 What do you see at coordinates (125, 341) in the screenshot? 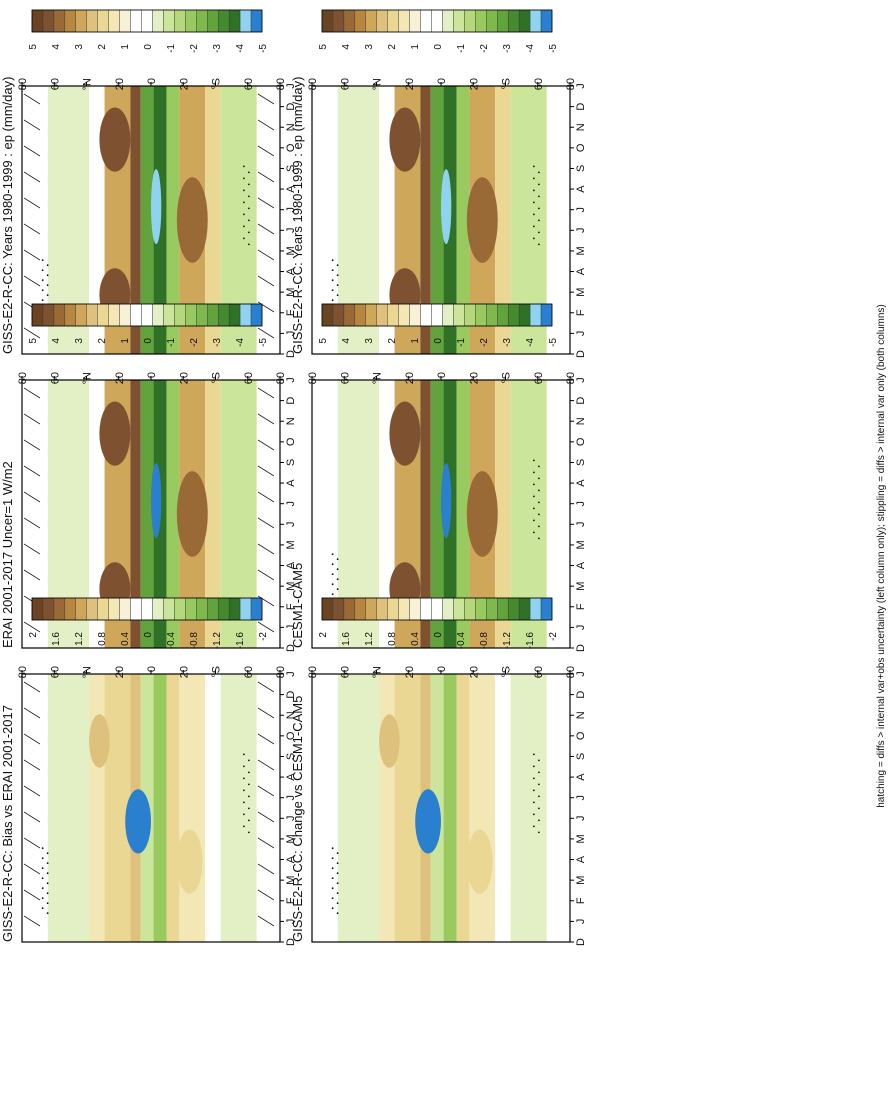
I see `colorbar-tick-label: 1` at bounding box center [125, 341].